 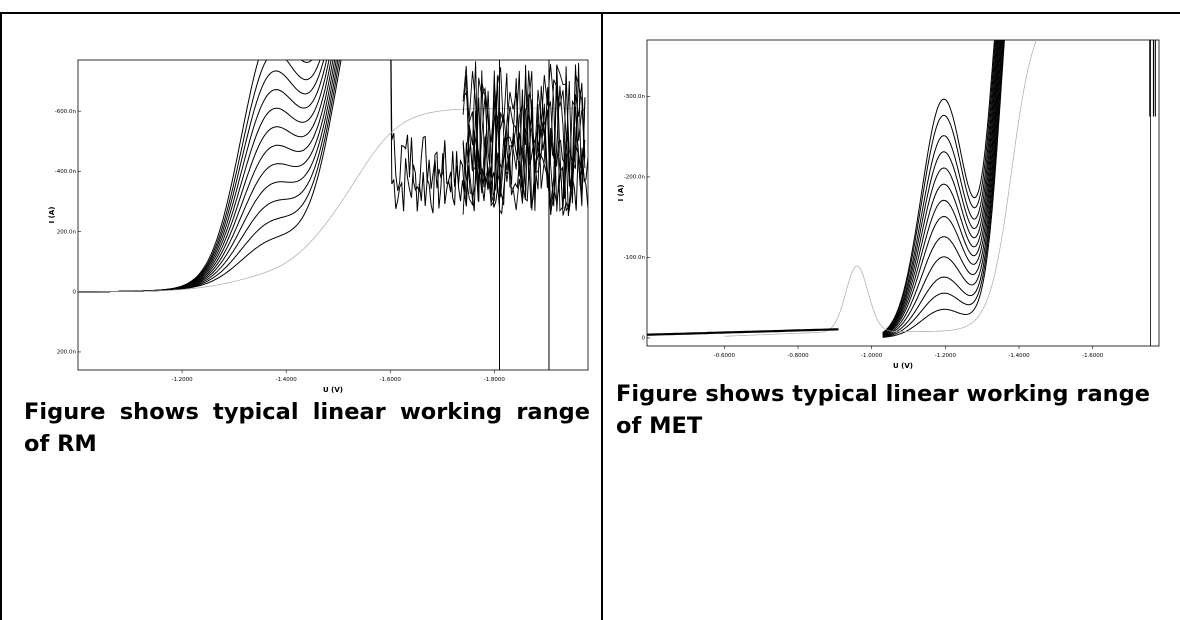 I want to click on rm-x-axis-title: U (V), so click(x=333, y=390).